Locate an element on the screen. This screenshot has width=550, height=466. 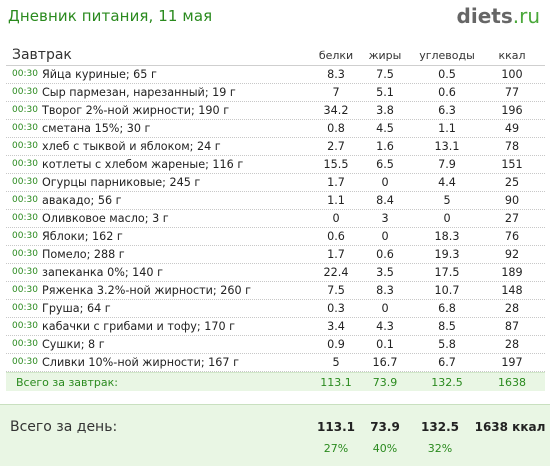
kcal-value: 76 is located at coordinates (512, 236).